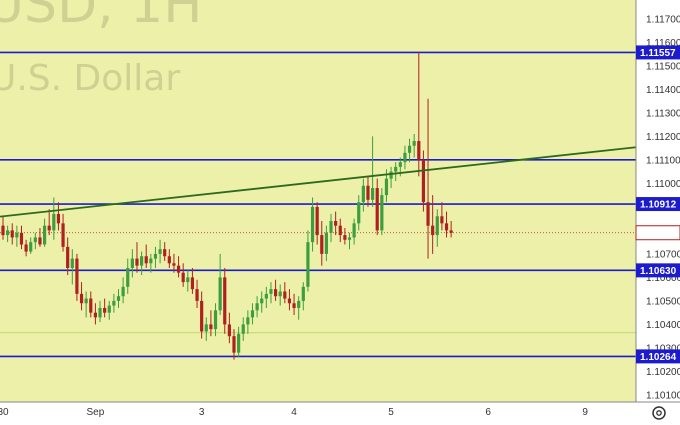 Image resolution: width=680 pixels, height=425 pixels. Describe the element at coordinates (202, 412) in the screenshot. I see `time-tick-label: 3` at that location.